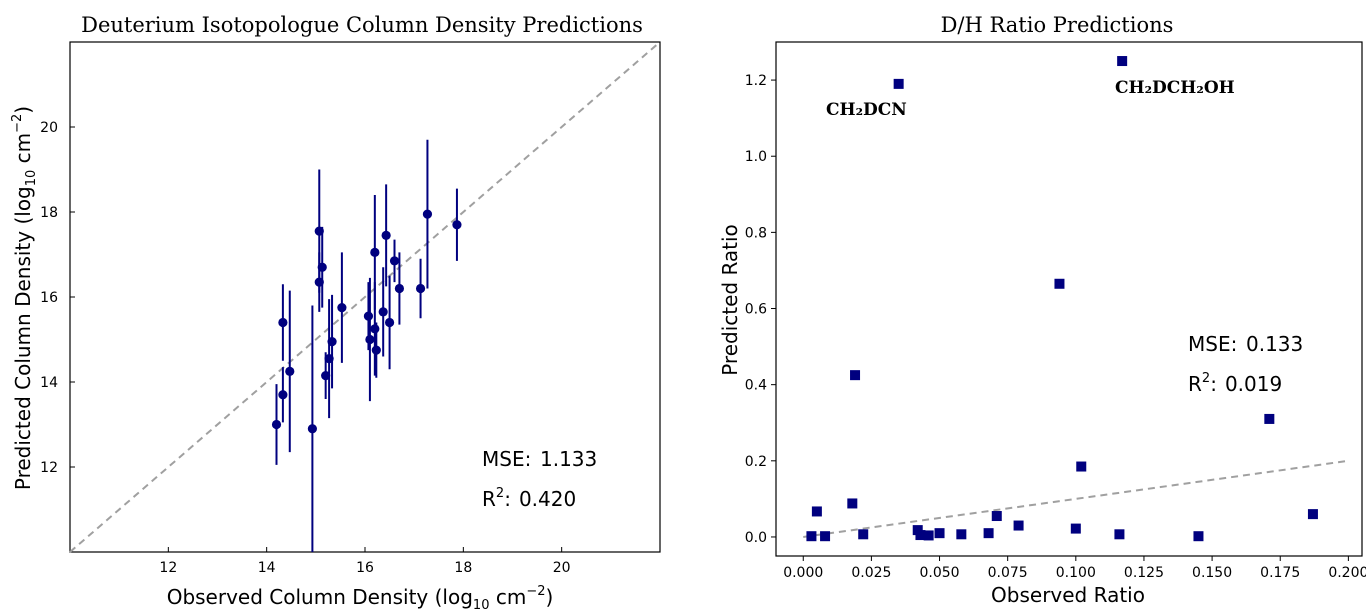  I want to click on left-r2-label: R, so click(489, 499).